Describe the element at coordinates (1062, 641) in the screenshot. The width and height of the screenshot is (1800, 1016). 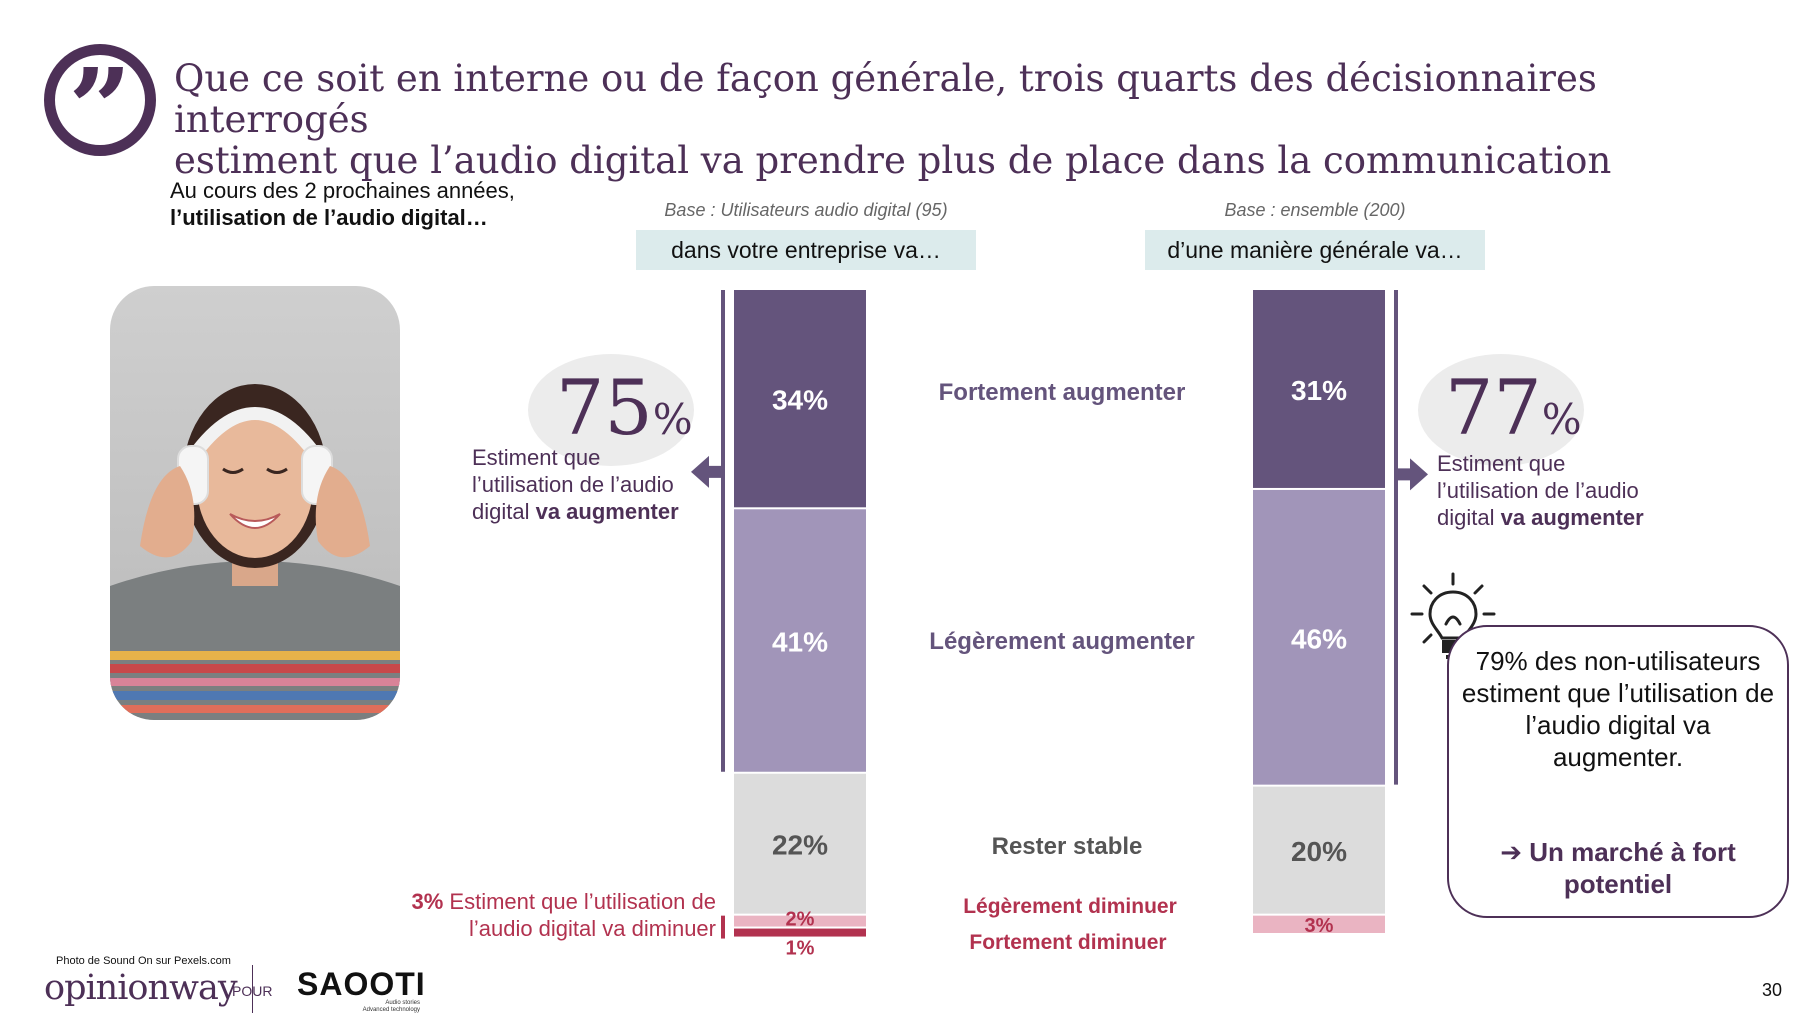
I see `category-label-slight-up: Légèrement augmenter` at that location.